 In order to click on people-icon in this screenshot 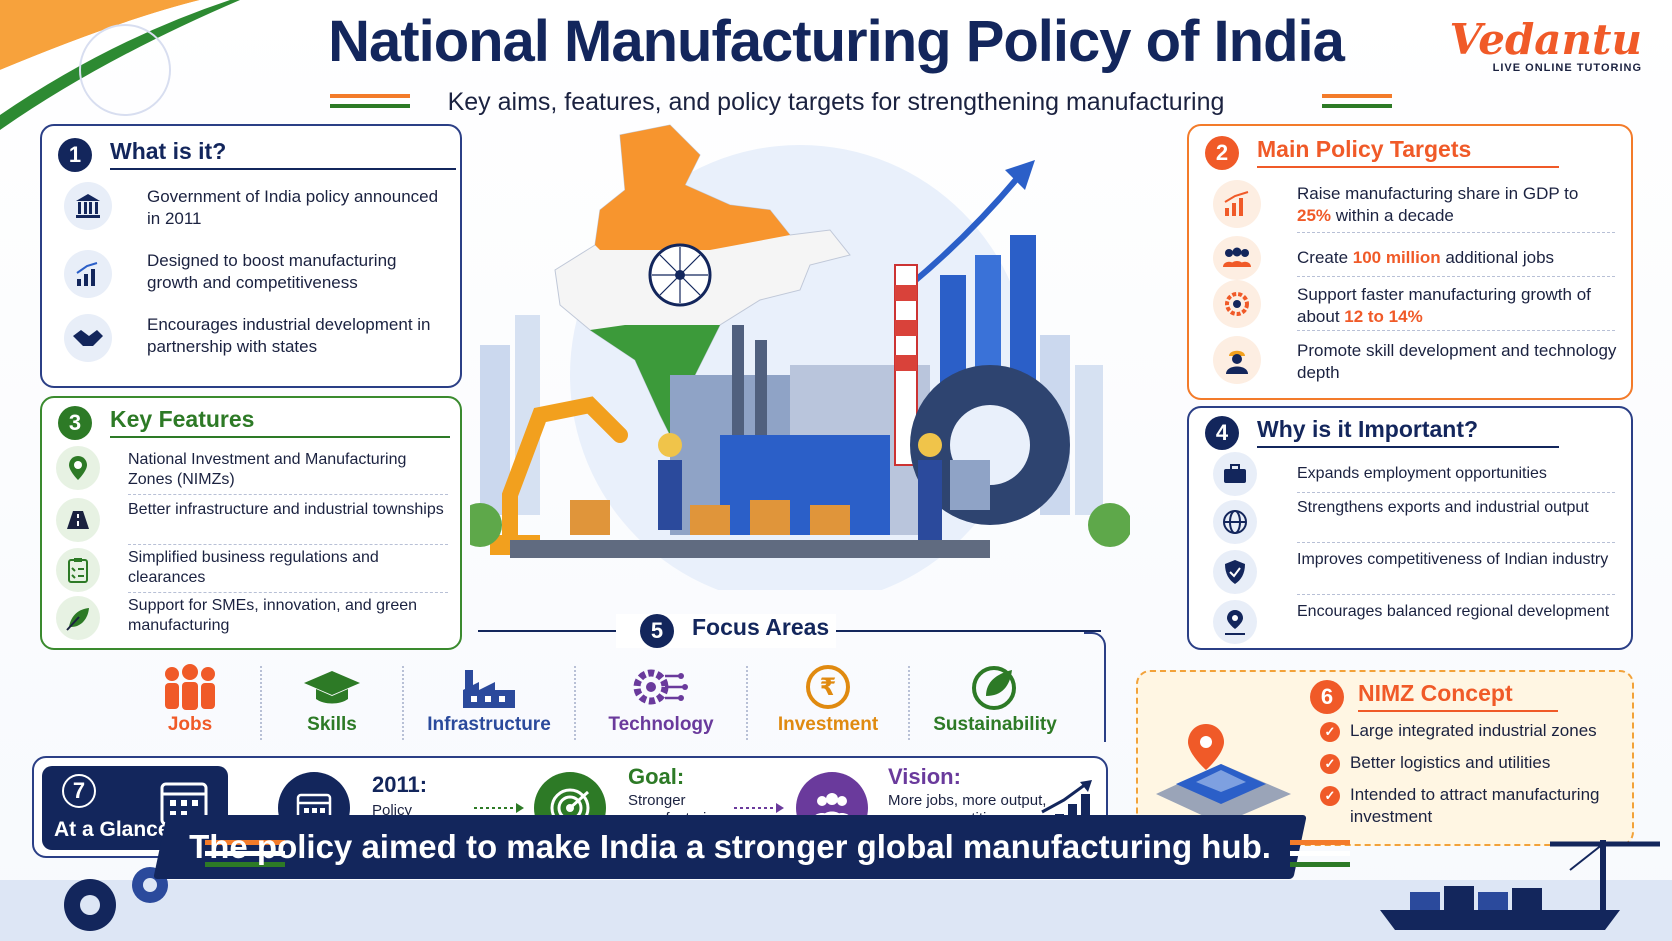, I will do `click(1237, 258)`.